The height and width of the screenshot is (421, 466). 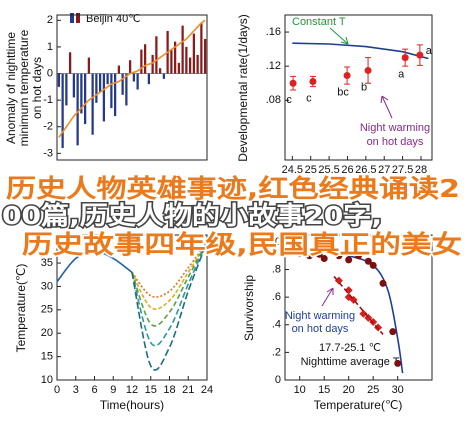 What do you see at coordinates (21, 308) in the screenshot?
I see `y-axis-title: Temperature(℃)` at bounding box center [21, 308].